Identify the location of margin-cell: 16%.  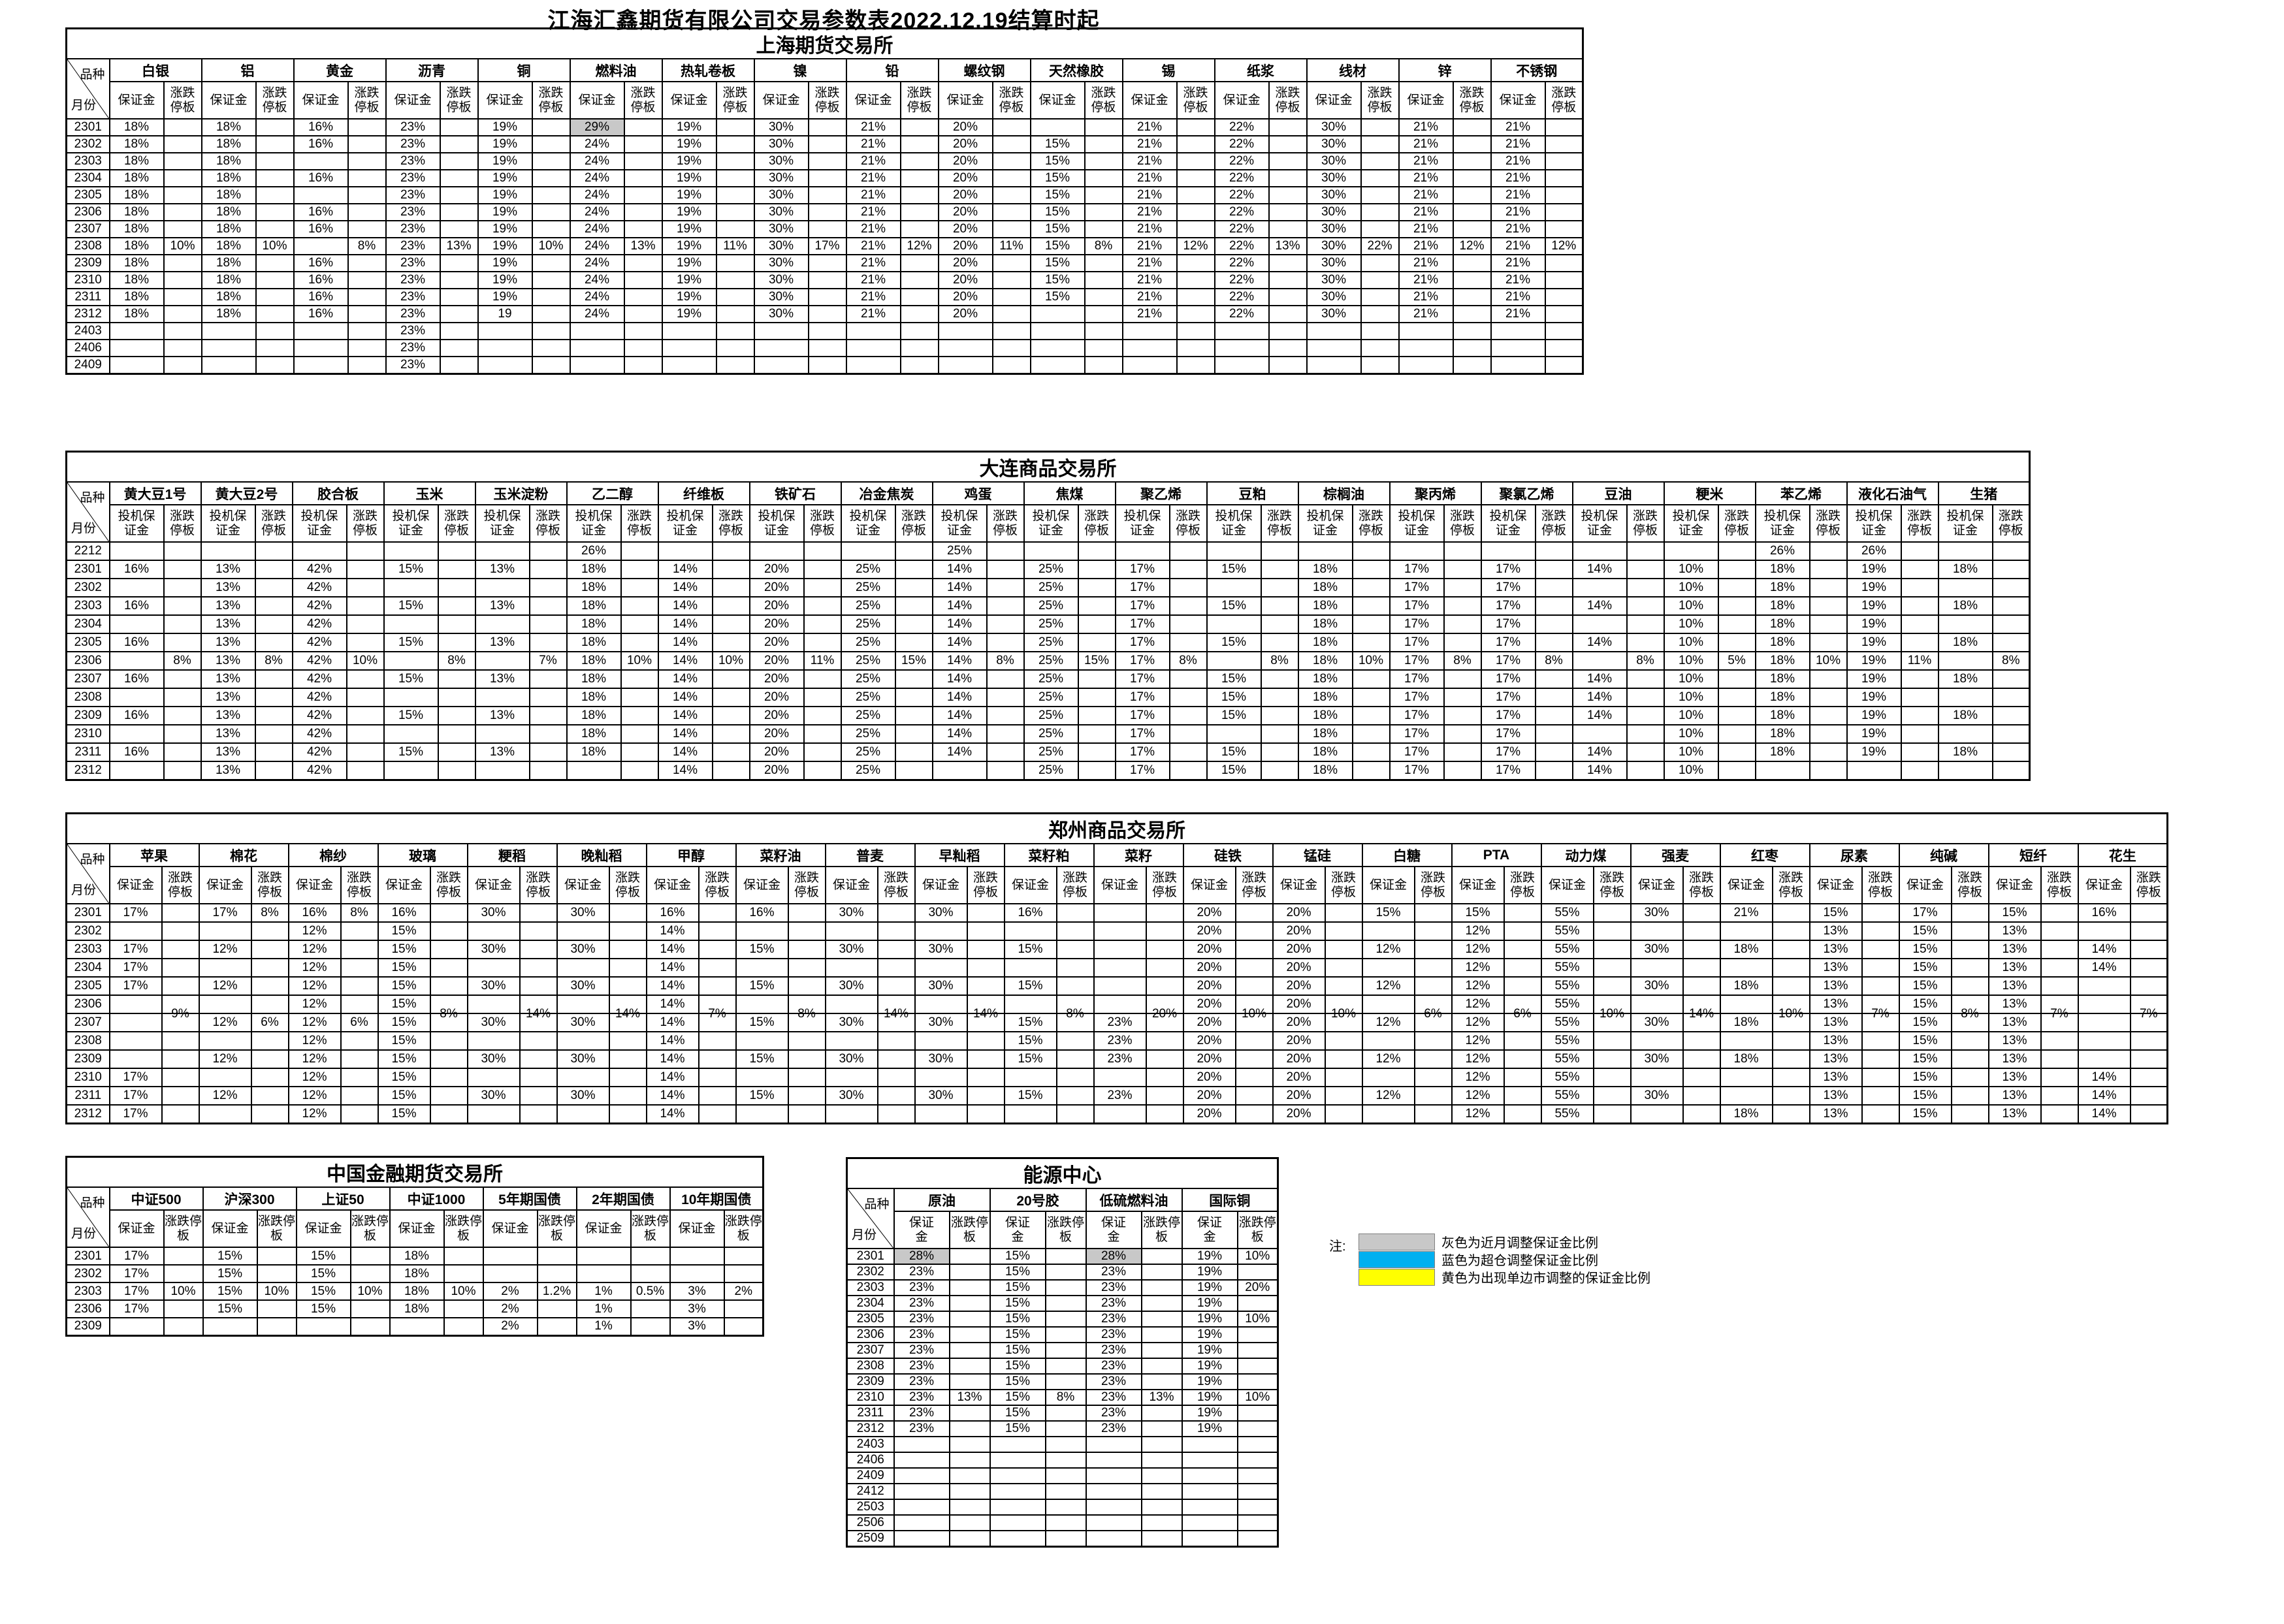
(321, 314).